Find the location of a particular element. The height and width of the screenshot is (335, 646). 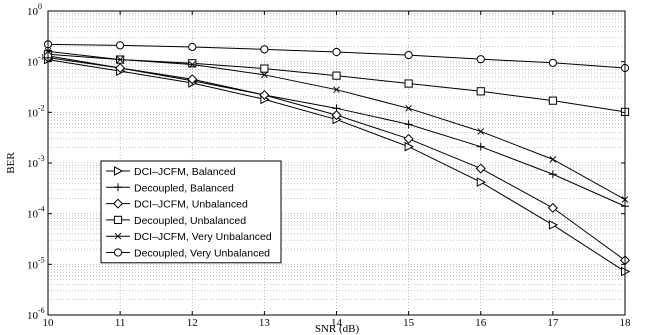

legend-item: Decoupled, Unbalanced is located at coordinates (176, 221).